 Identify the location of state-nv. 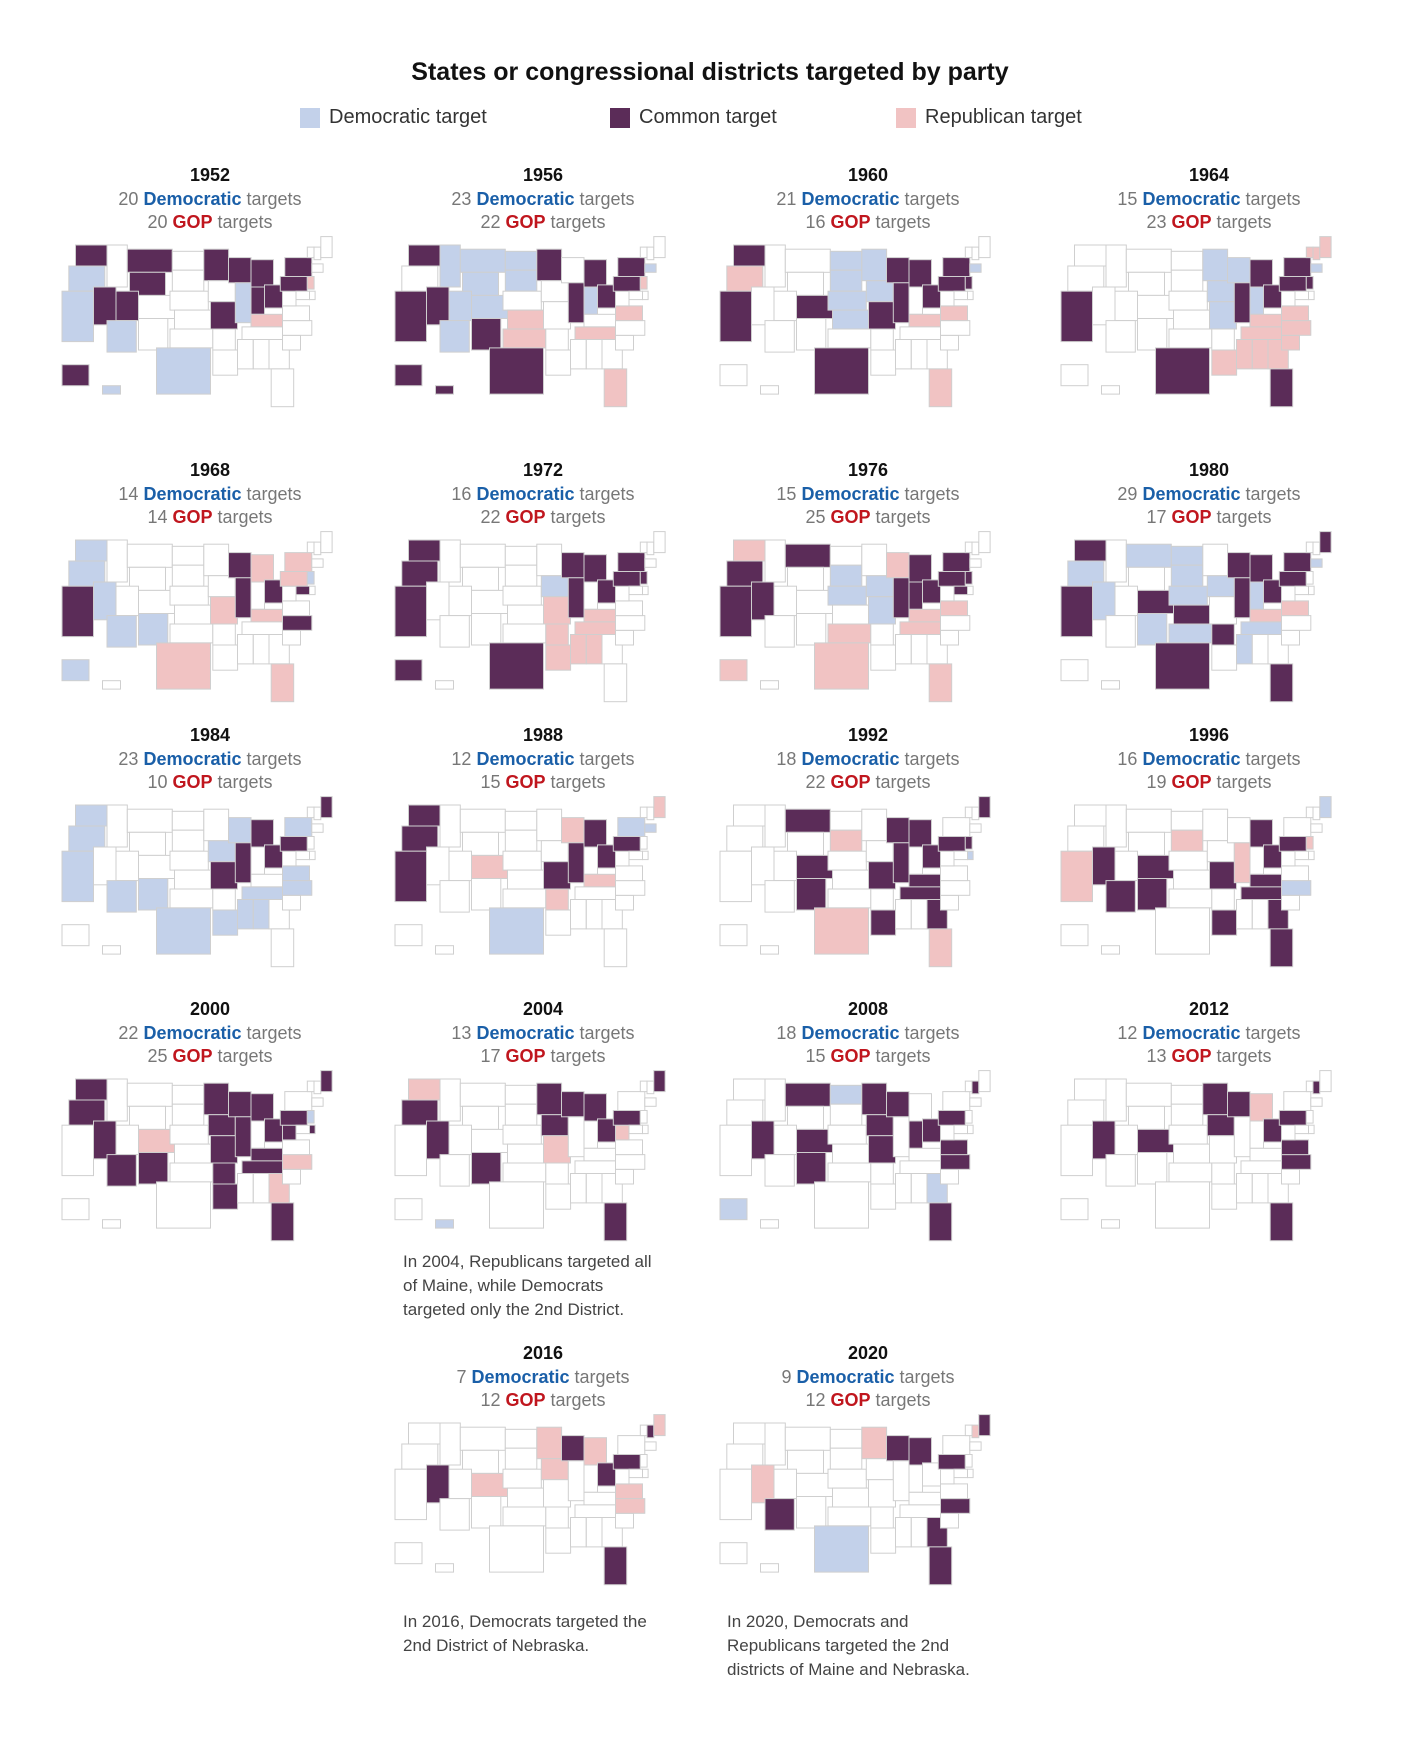
(763, 601).